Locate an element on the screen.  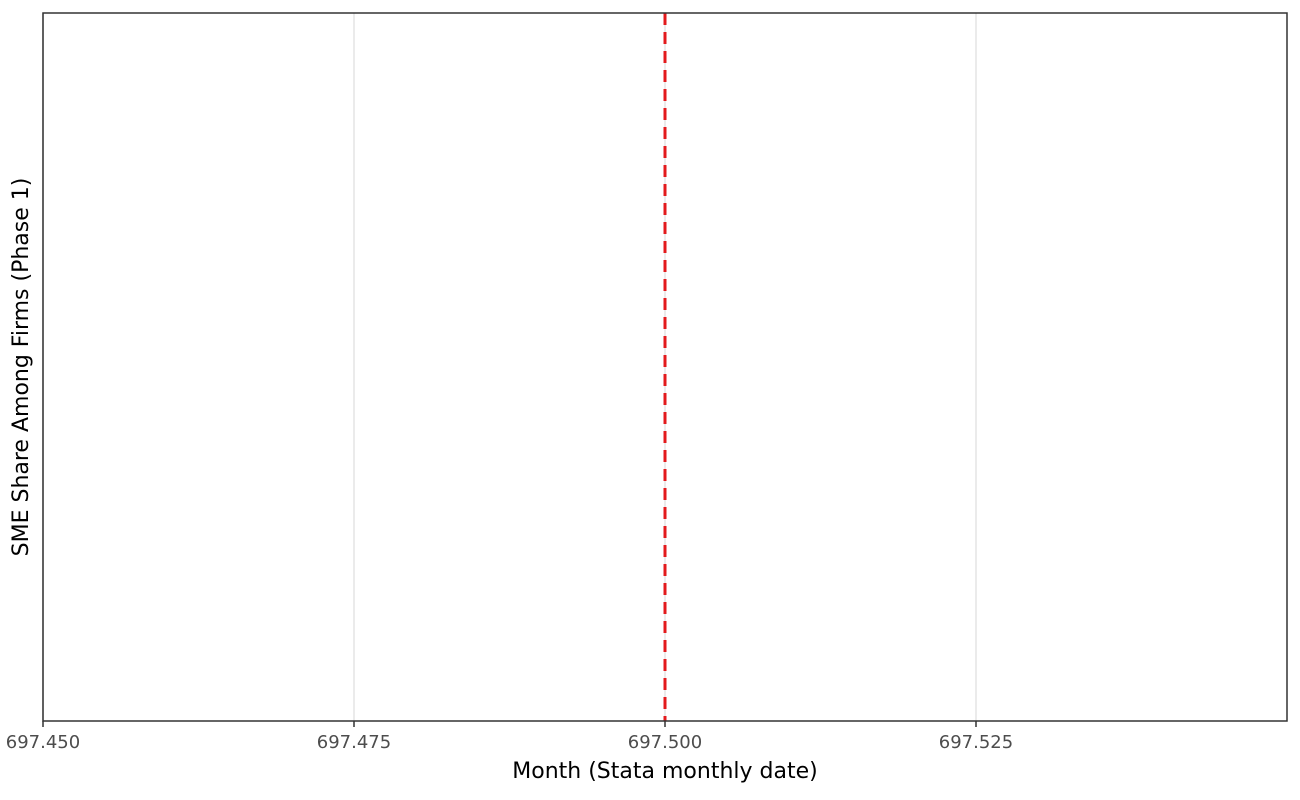
x-tick-label: 697.475 is located at coordinates (354, 742).